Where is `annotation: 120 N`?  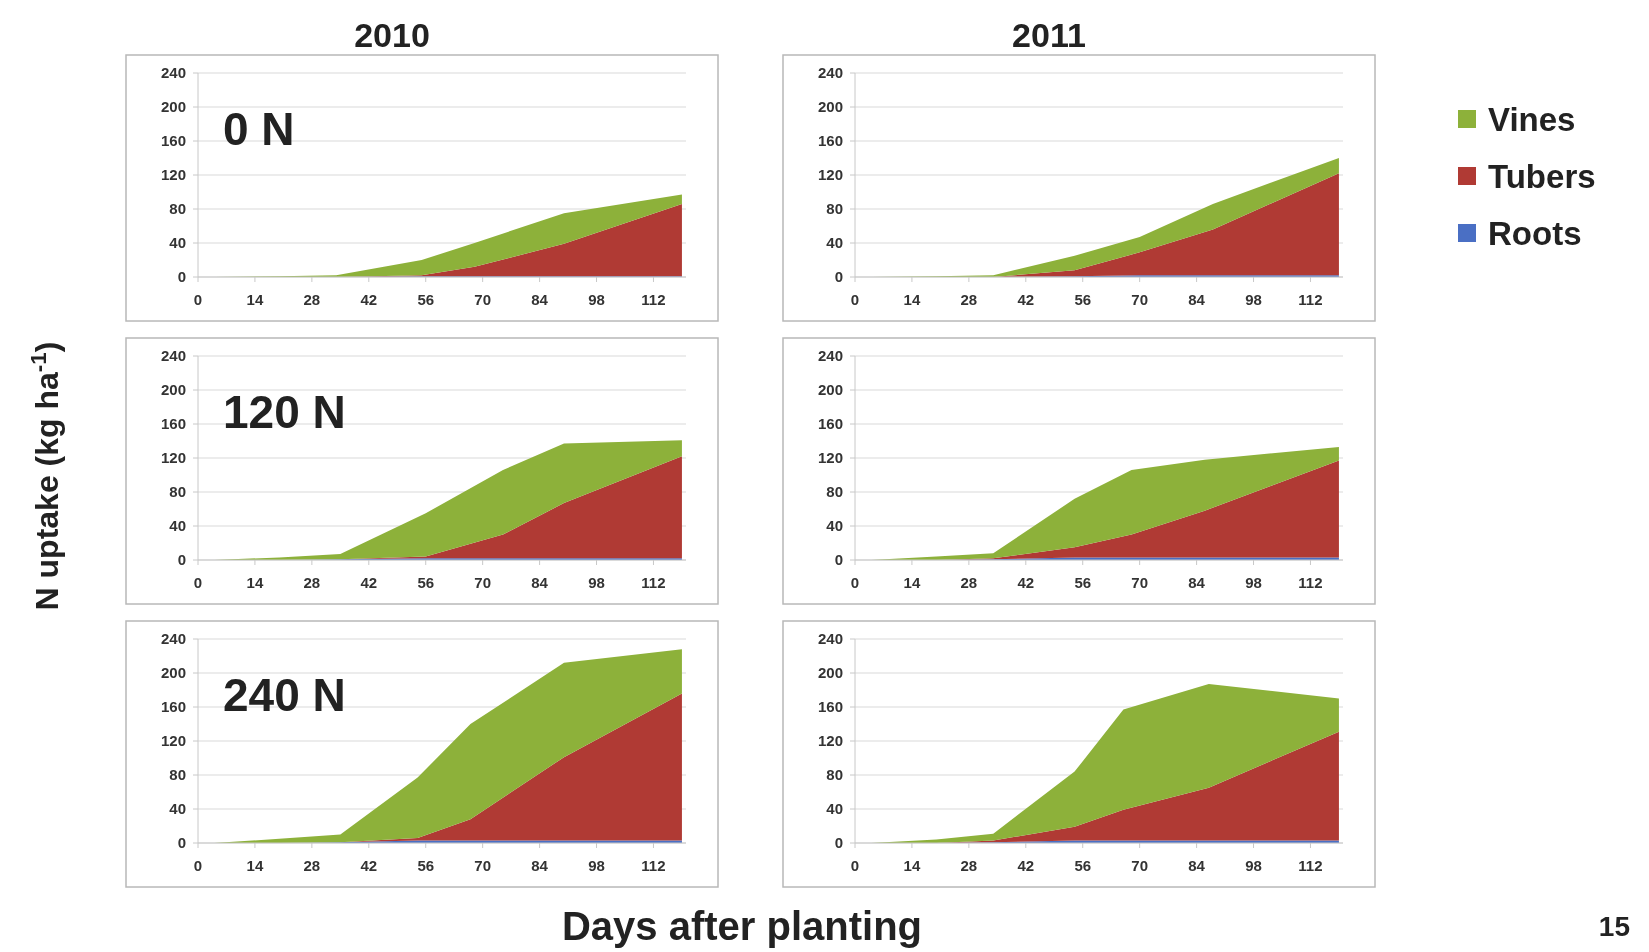 annotation: 120 N is located at coordinates (284, 412).